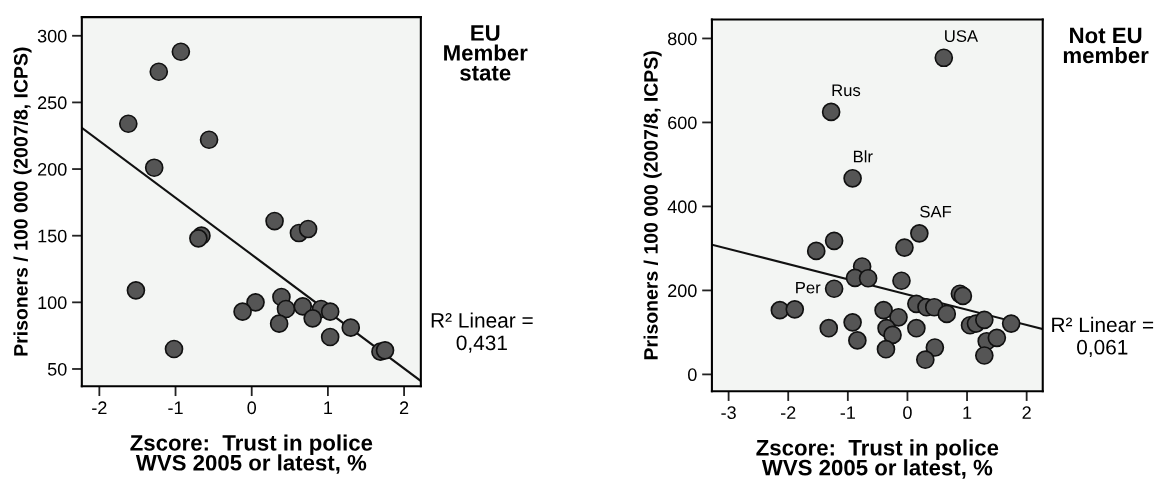 The image size is (1169, 489). I want to click on y-tick-label: 250, so click(52, 103).